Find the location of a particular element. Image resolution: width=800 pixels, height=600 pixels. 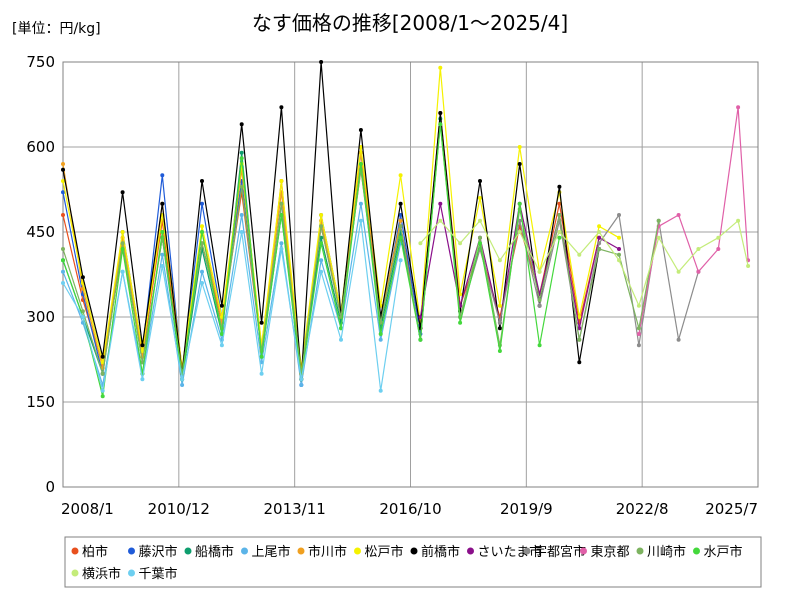

legend-item: 横浜市 is located at coordinates (96, 574).